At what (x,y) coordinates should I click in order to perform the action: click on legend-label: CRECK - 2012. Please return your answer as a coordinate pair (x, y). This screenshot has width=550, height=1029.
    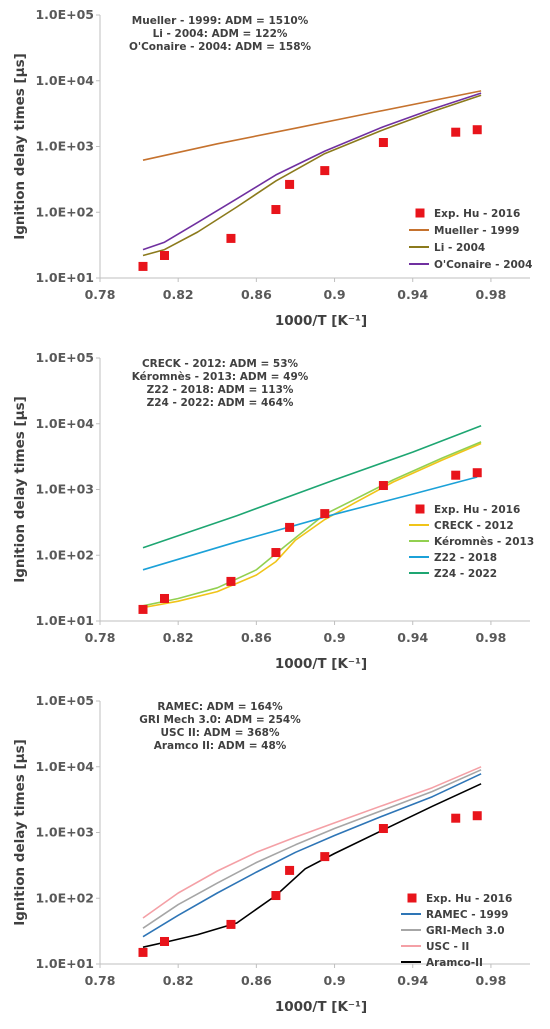
    Looking at the image, I should click on (474, 526).